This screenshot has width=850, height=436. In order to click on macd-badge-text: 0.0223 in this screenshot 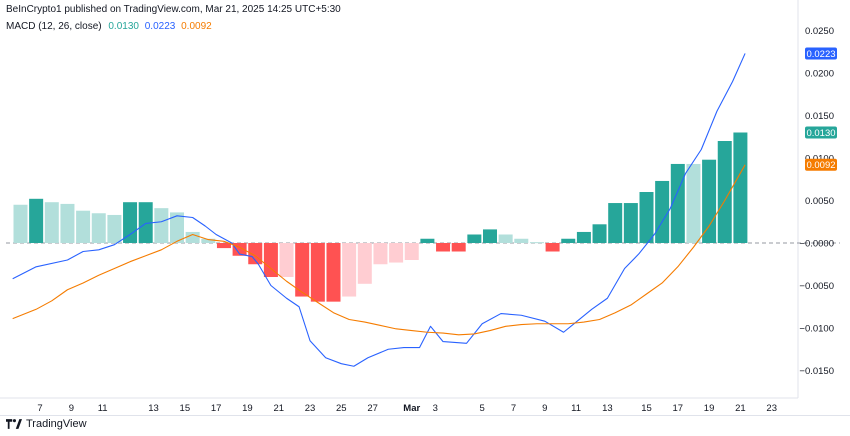, I will do `click(820, 54)`.